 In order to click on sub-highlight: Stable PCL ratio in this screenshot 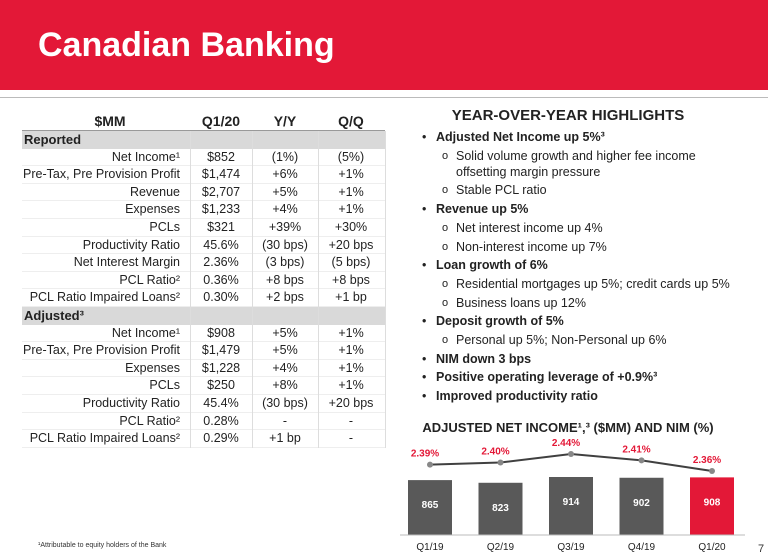, I will do `click(501, 190)`.